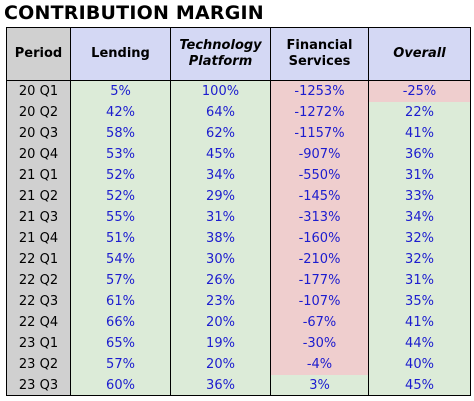 The width and height of the screenshot is (474, 401). Describe the element at coordinates (419, 385) in the screenshot. I see `cell-overall: 45%` at that location.